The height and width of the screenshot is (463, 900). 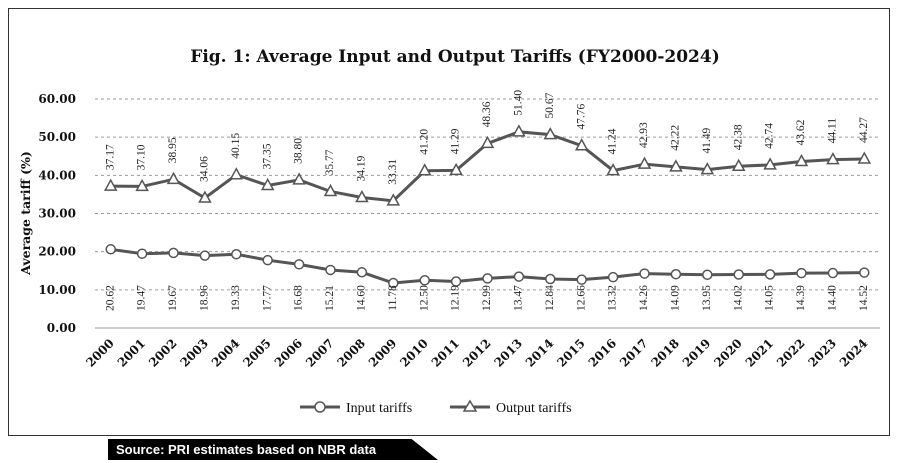 What do you see at coordinates (676, 138) in the screenshot?
I see `output-data-label: 42.22` at bounding box center [676, 138].